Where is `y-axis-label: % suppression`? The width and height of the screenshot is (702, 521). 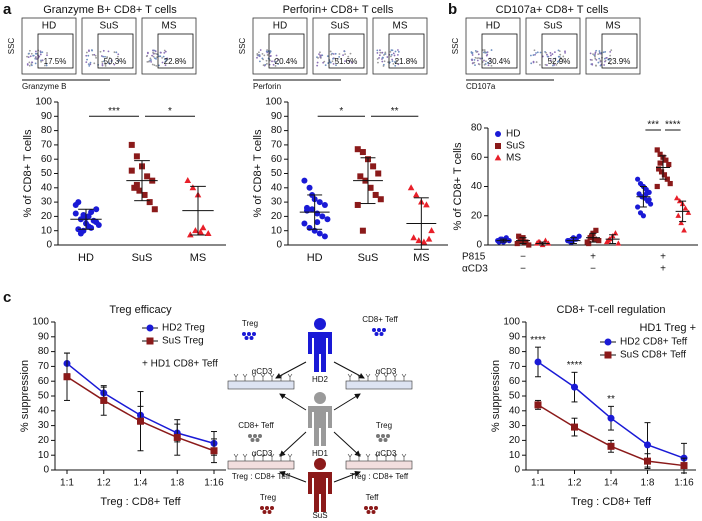
y-axis-label: % suppression is located at coordinates (496, 396).